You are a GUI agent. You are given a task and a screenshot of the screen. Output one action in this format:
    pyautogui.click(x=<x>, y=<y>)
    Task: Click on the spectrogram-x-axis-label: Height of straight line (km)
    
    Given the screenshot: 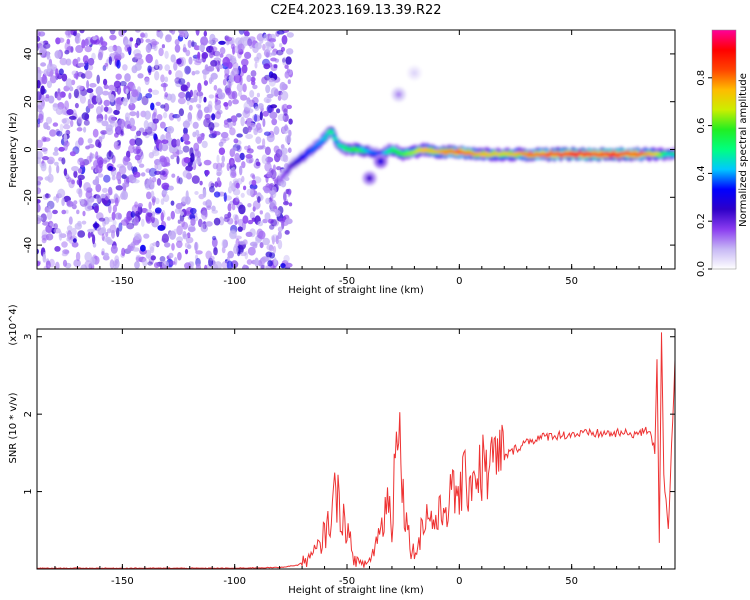 What is the action you would take?
    pyautogui.click(x=356, y=290)
    